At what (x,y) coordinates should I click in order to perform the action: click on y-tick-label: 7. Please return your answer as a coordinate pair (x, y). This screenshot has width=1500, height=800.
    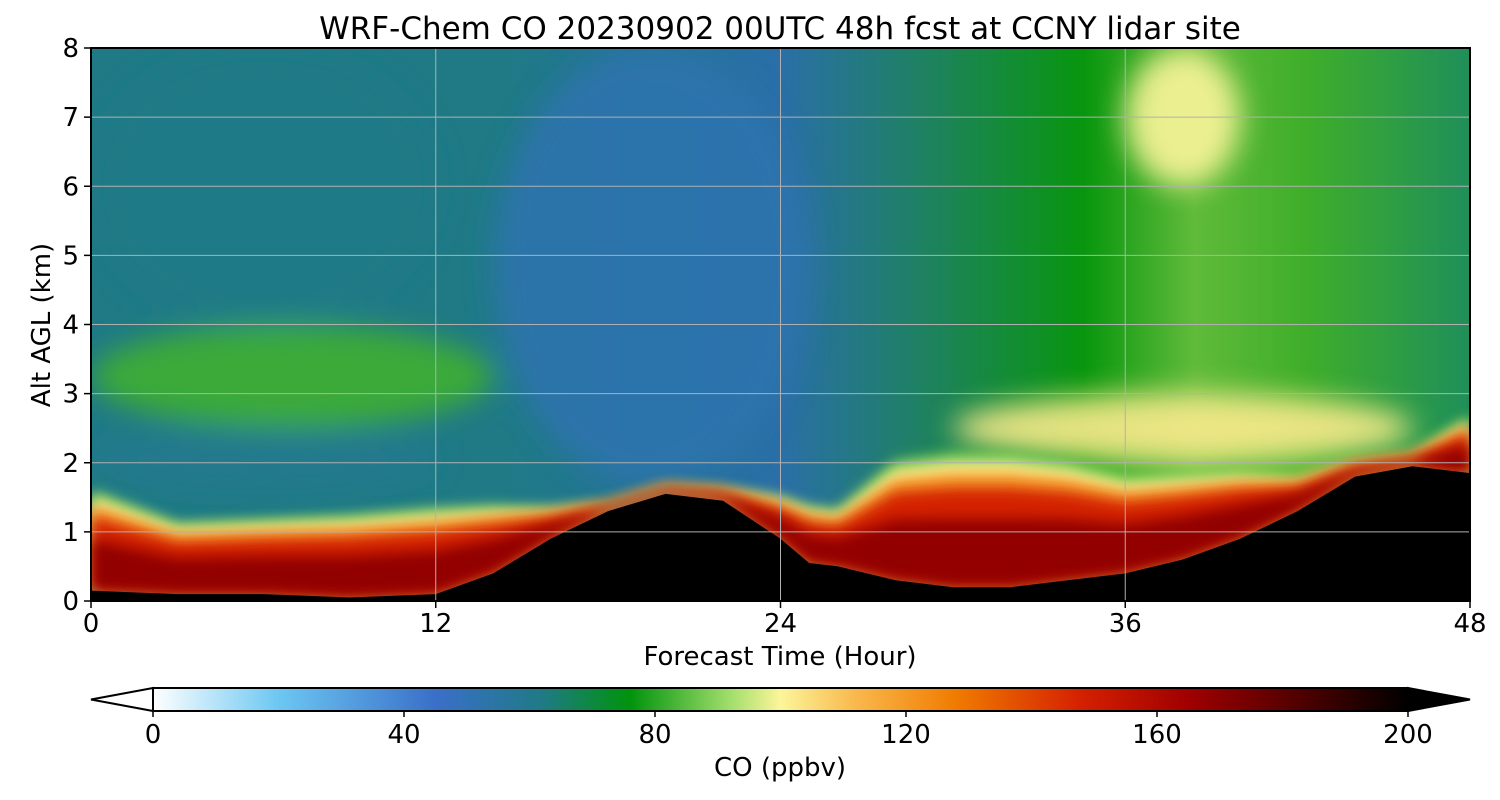
    Looking at the image, I should click on (70, 118).